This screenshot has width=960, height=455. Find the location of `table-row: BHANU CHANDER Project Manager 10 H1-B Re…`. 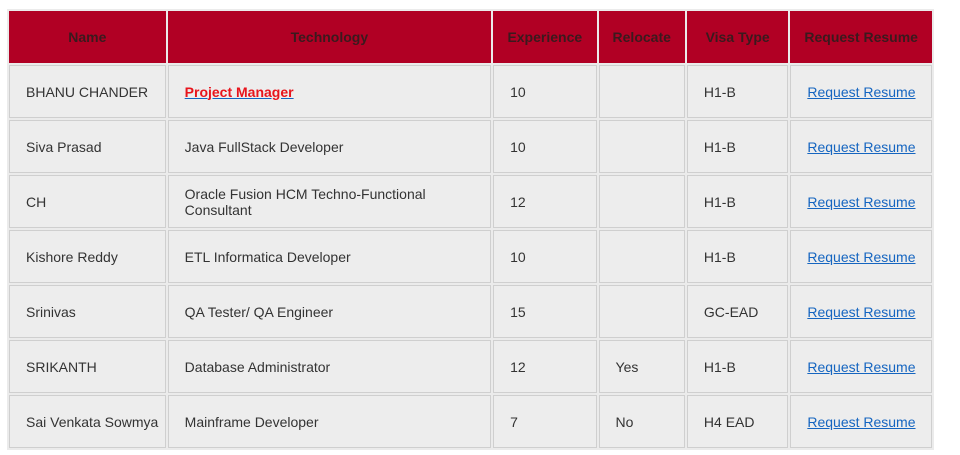

table-row: BHANU CHANDER Project Manager 10 H1-B Re… is located at coordinates (470, 91).